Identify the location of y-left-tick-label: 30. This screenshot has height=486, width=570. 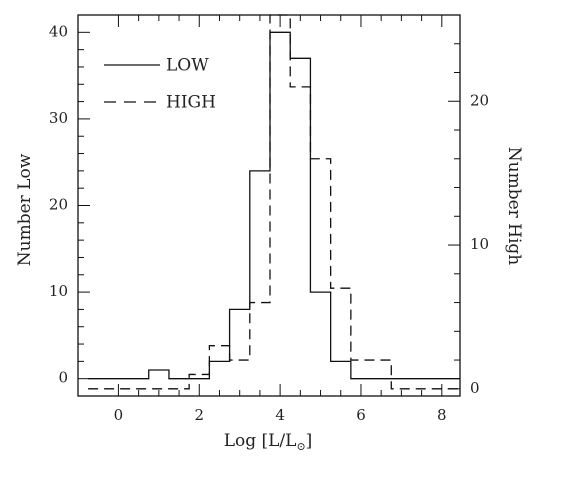
(58, 118).